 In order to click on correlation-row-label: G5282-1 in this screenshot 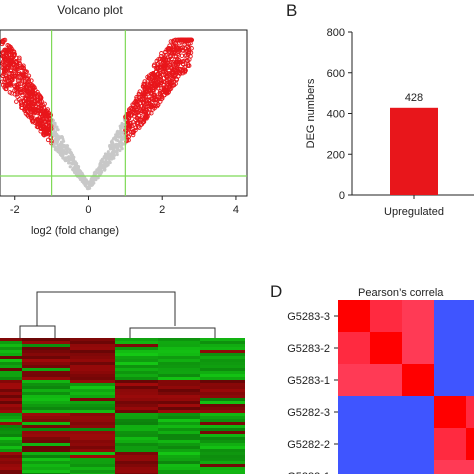, I will do `click(308, 472)`.